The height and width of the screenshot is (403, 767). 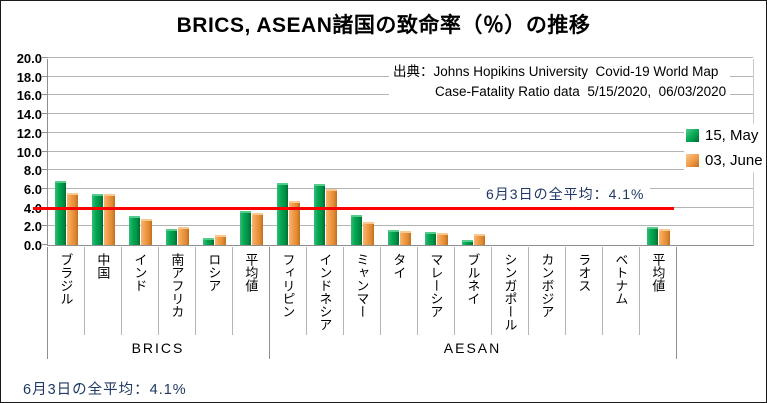 I want to click on legend-label-may: 15, May, so click(x=732, y=135).